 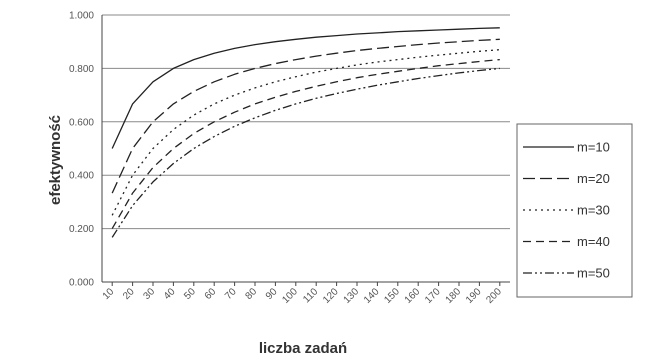 What do you see at coordinates (593, 241) in the screenshot?
I see `legend-label: m=40` at bounding box center [593, 241].